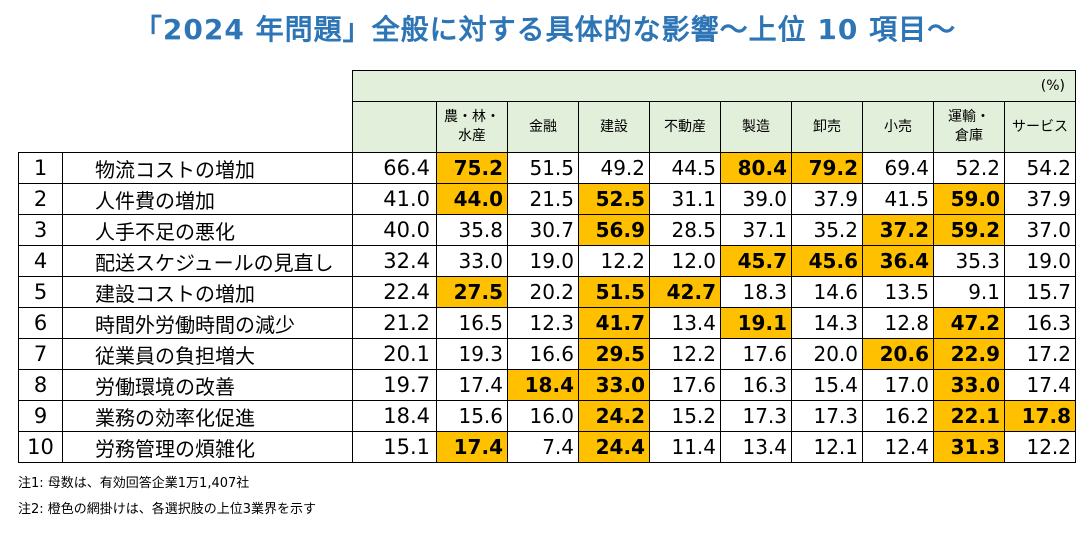 This screenshot has height=537, width=1090. Describe the element at coordinates (614, 230) in the screenshot. I see `industry-value: 56.9` at that location.